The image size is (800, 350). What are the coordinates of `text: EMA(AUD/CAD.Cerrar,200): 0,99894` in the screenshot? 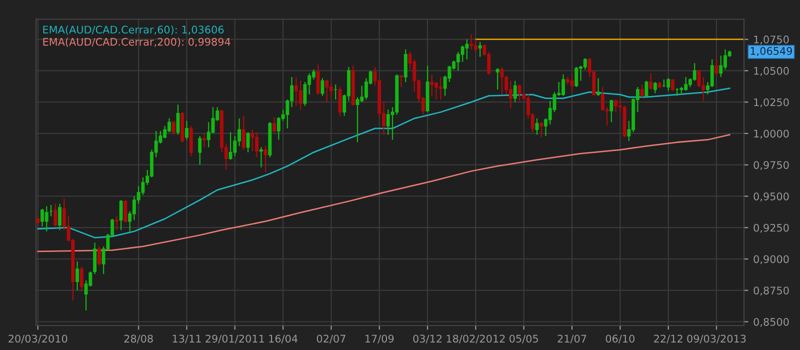 It's located at (136, 42).